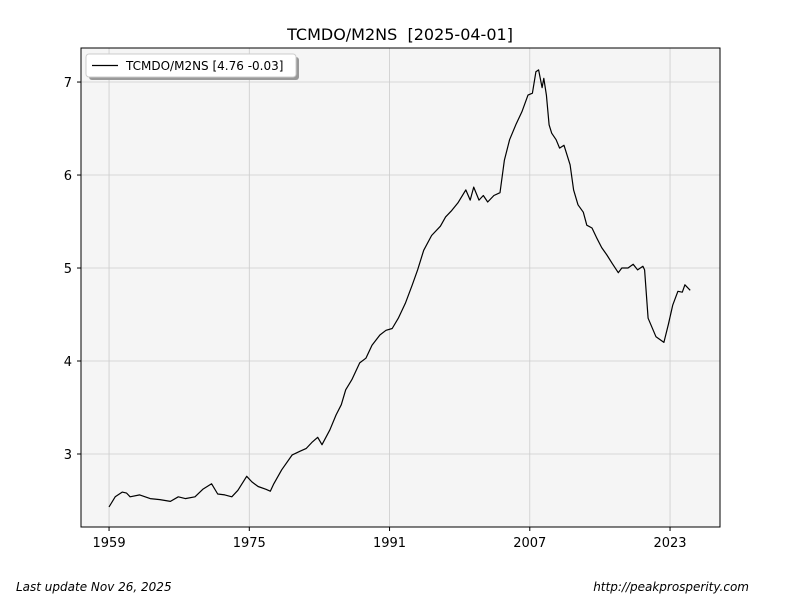  What do you see at coordinates (94, 587) in the screenshot?
I see `footer-last-update: Last update Nov 26, 2025` at bounding box center [94, 587].